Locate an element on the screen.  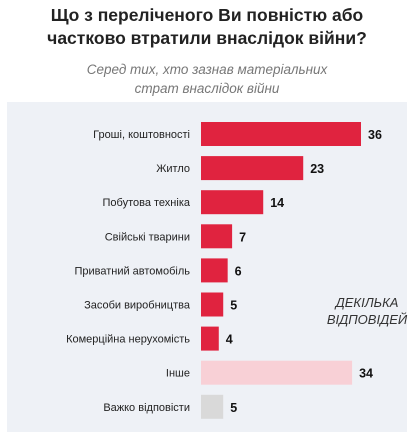
category-label-7: Інше is located at coordinates (178, 374).